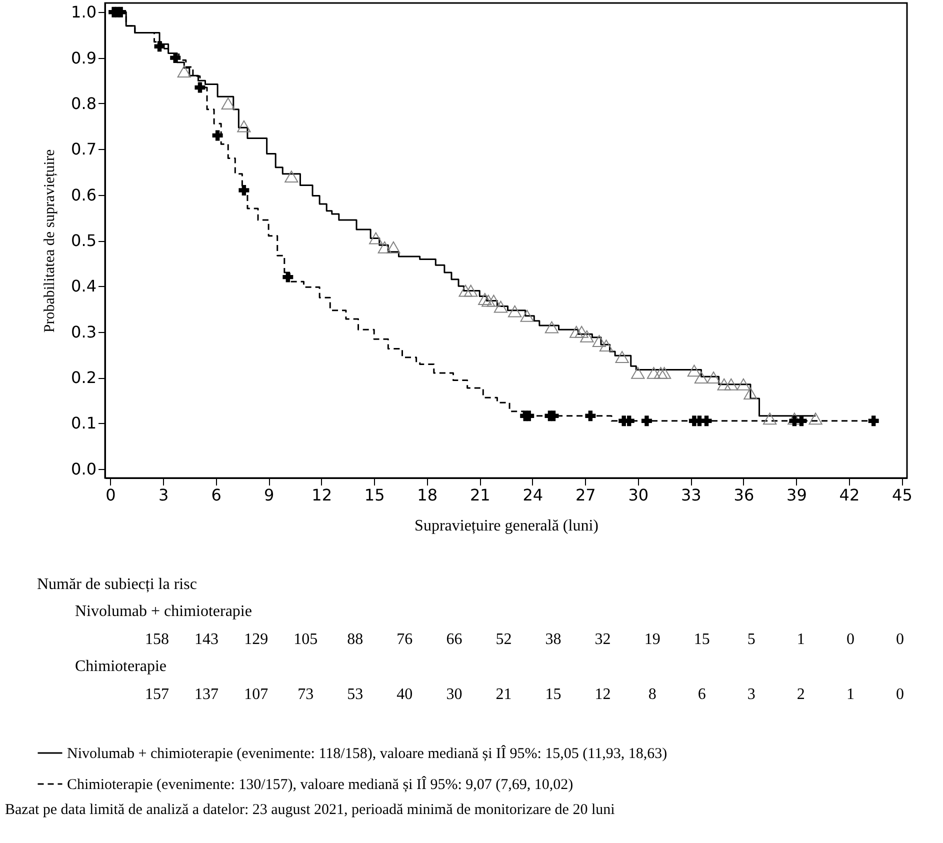 This screenshot has width=943, height=843. I want to click on y-tick-label: 0.4, so click(83, 286).